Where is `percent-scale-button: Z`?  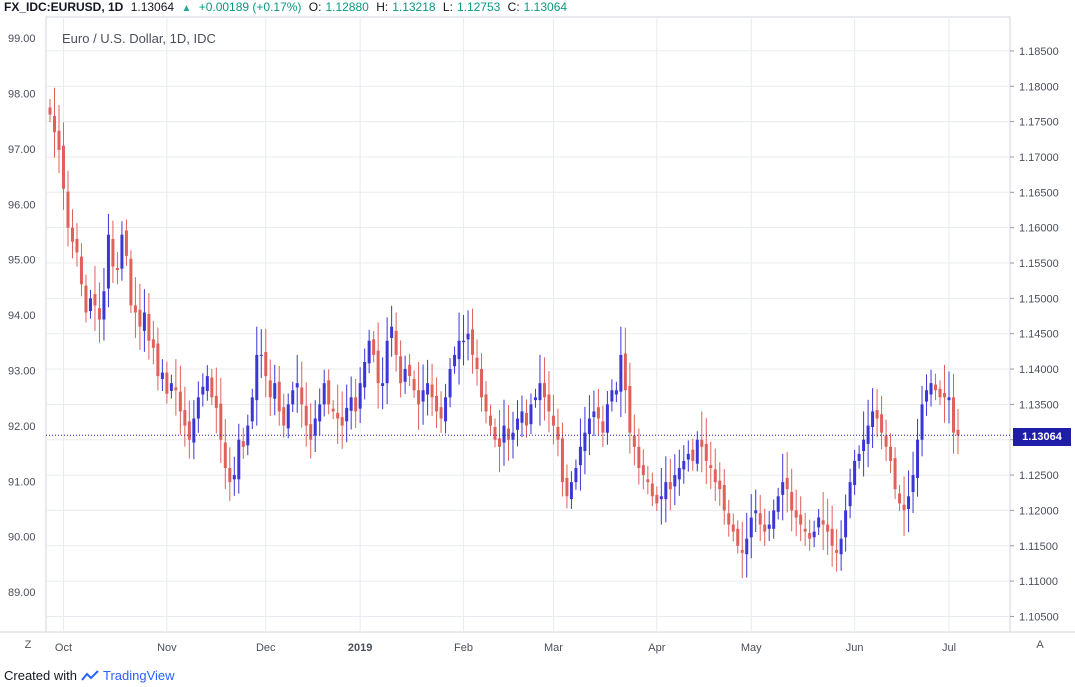
percent-scale-button: Z is located at coordinates (28, 645).